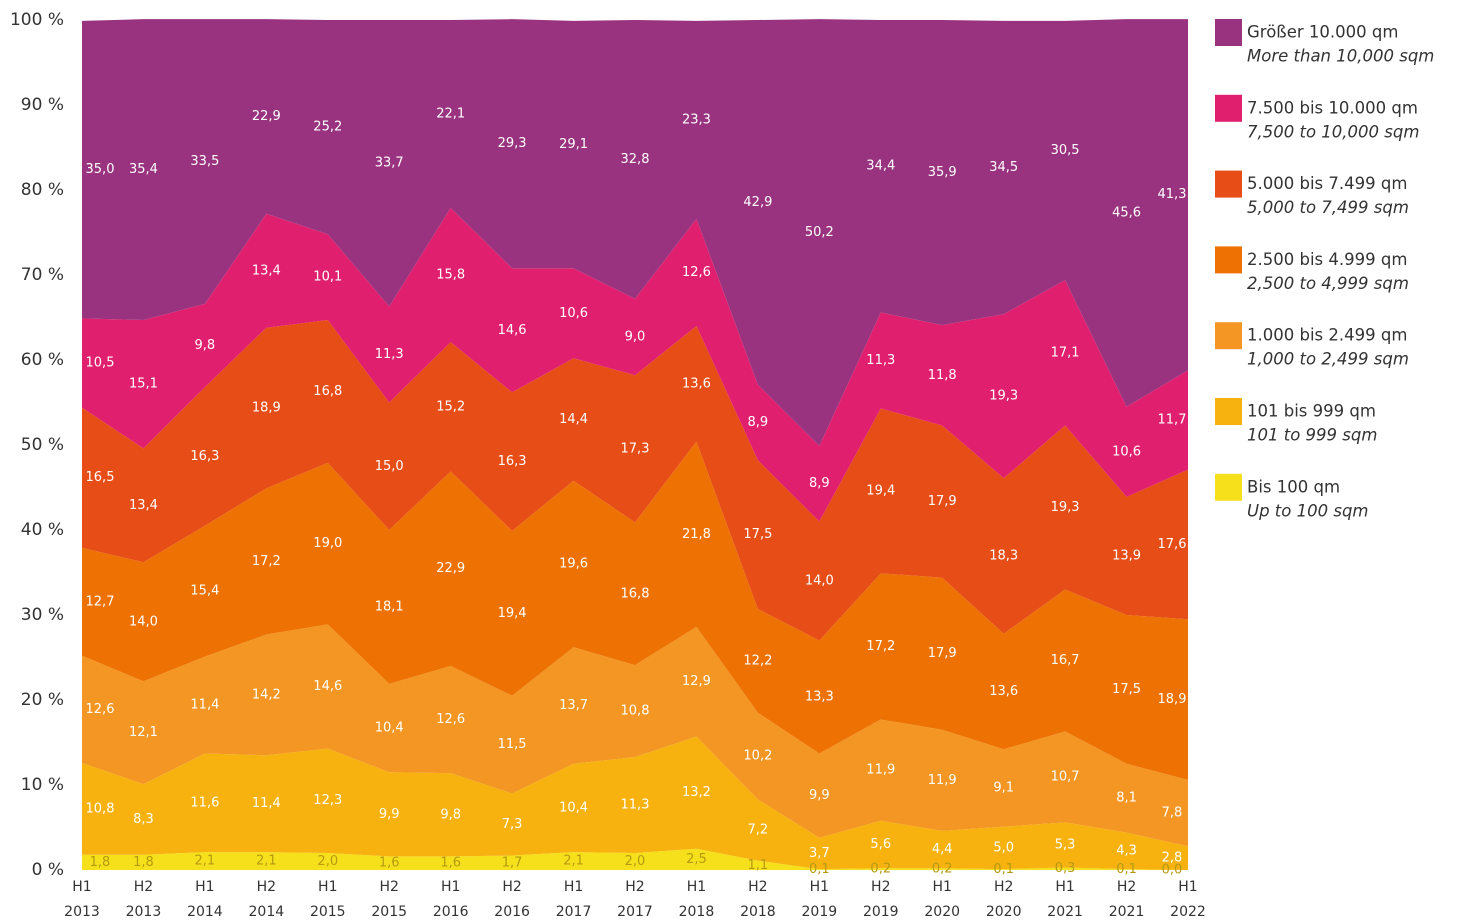 The image size is (1461, 920). I want to click on value-label: 33,7, so click(389, 163).